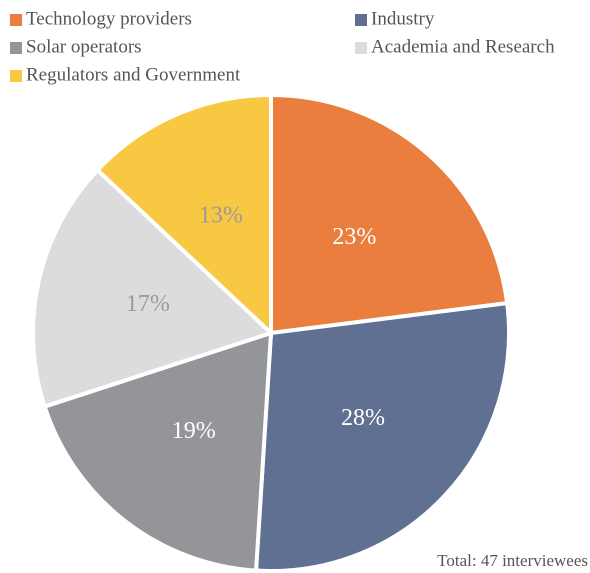 The height and width of the screenshot is (573, 590). What do you see at coordinates (463, 46) in the screenshot?
I see `legend-label: Academia and Research` at bounding box center [463, 46].